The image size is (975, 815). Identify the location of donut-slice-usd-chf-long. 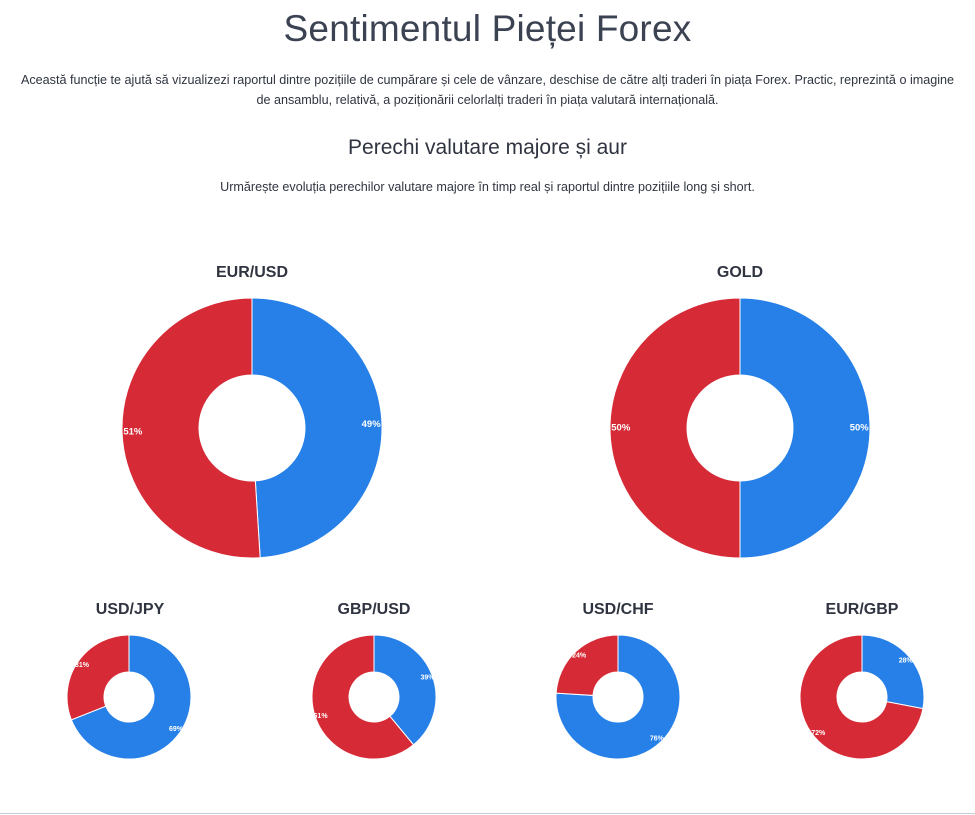
(618, 697).